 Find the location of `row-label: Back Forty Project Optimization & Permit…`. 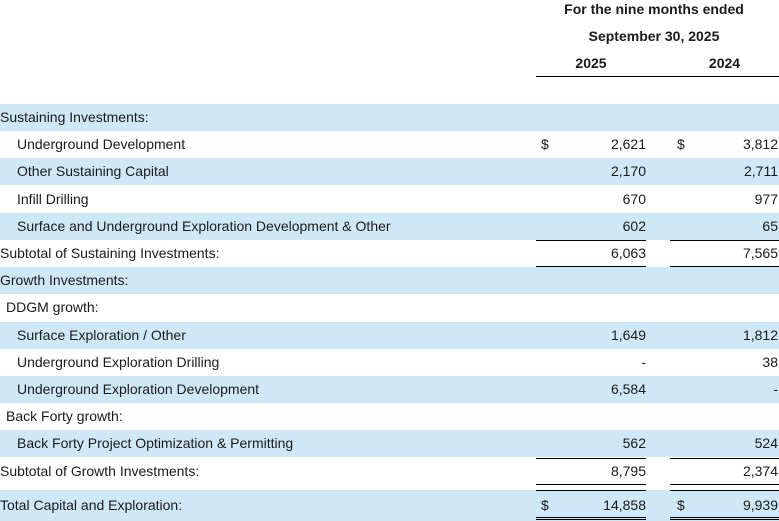

row-label: Back Forty Project Optimization & Permit… is located at coordinates (155, 443).